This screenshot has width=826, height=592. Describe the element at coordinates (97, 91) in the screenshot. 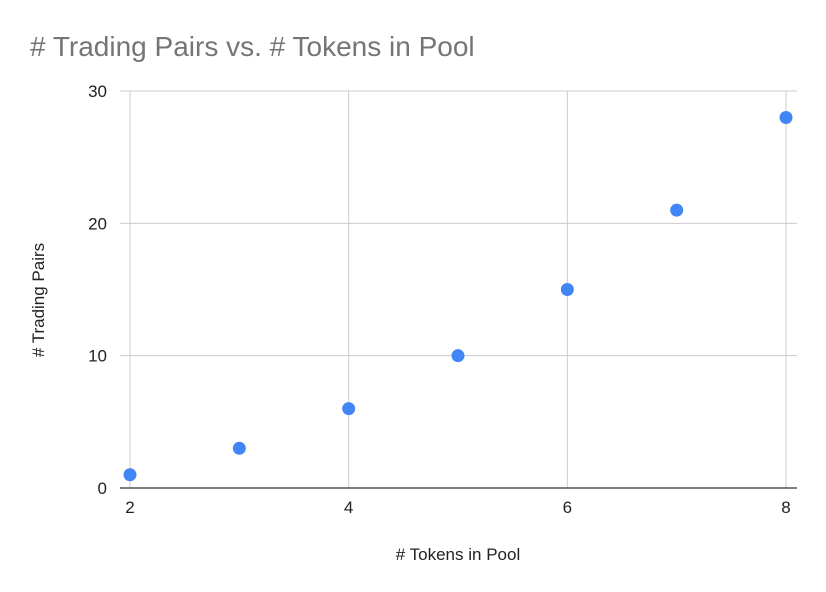

I see `y-tick-label: 30` at that location.